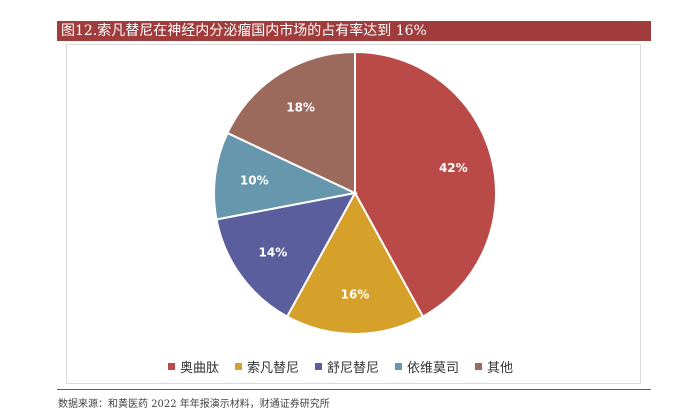  I want to click on pie-slice-label-4: 18%, so click(300, 107).